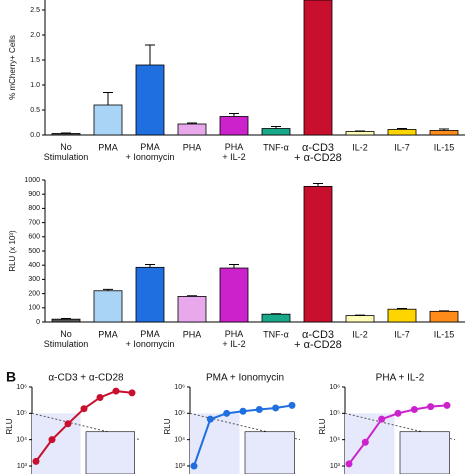  Describe the element at coordinates (34, 251) in the screenshot. I see `y-tick-label: 500` at that location.